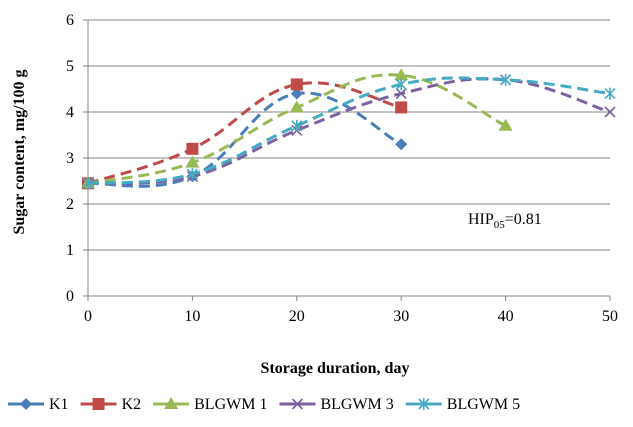 The width and height of the screenshot is (633, 427). What do you see at coordinates (19, 151) in the screenshot?
I see `y-axis-title: Sugar content, mg/100 g` at bounding box center [19, 151].